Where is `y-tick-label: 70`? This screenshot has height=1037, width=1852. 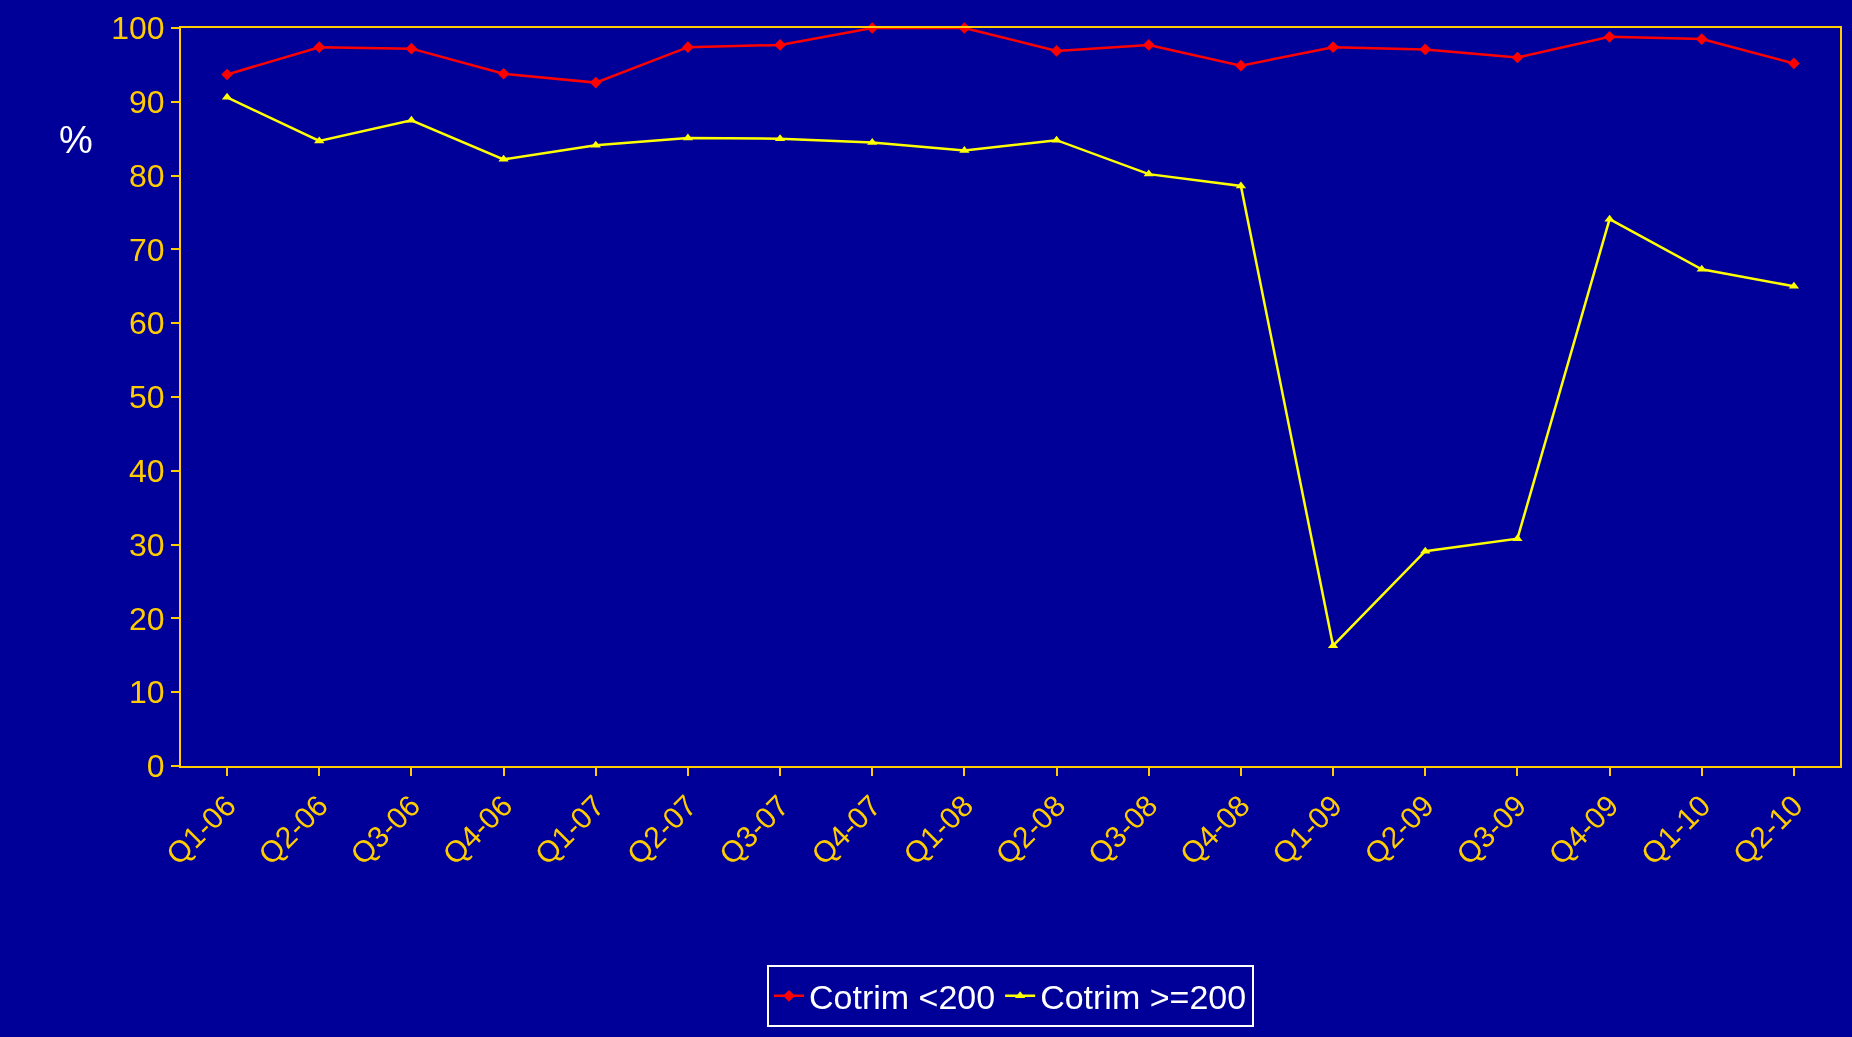 y-tick-label: 70 is located at coordinates (147, 249).